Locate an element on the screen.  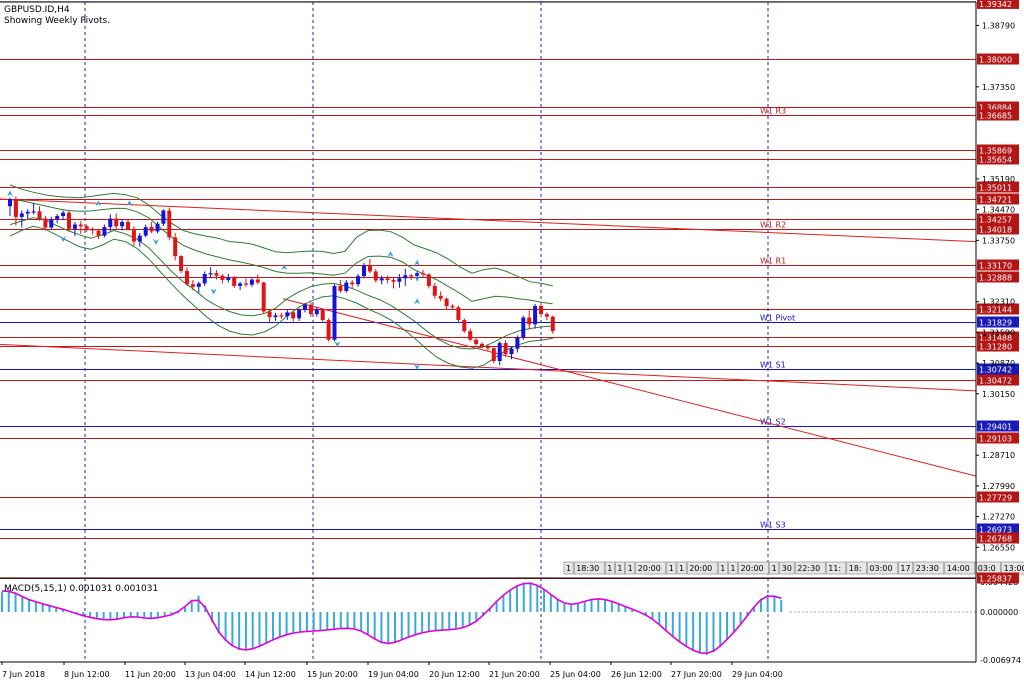
pivot-label-20: W1 S3 is located at coordinates (773, 525).